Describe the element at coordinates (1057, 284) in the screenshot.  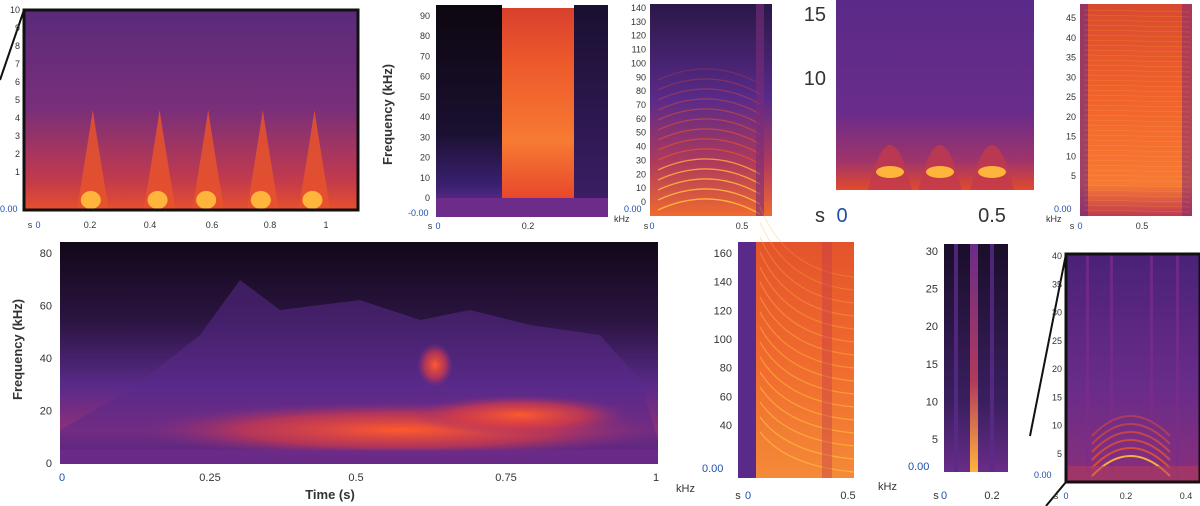
I see `y-tick-label: 35` at that location.